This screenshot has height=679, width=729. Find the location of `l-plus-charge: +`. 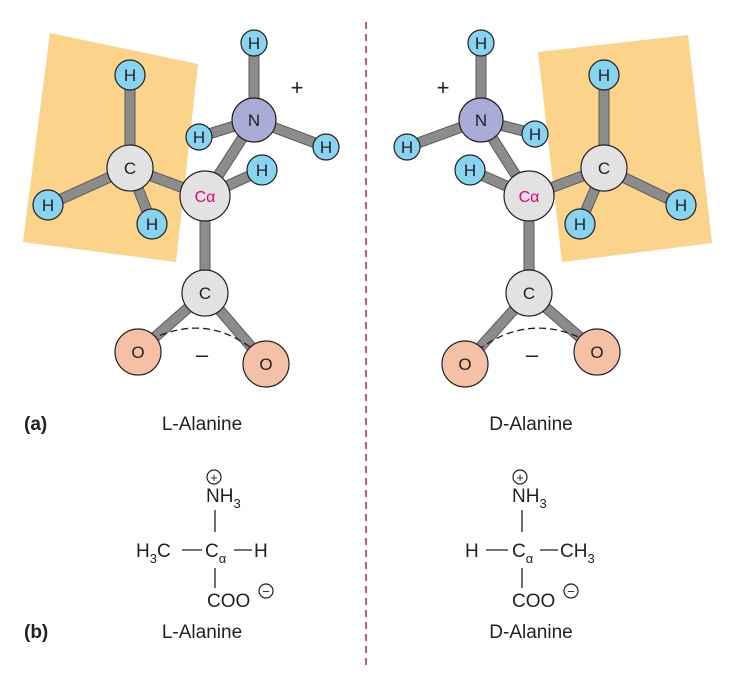

l-plus-charge: + is located at coordinates (297, 87).